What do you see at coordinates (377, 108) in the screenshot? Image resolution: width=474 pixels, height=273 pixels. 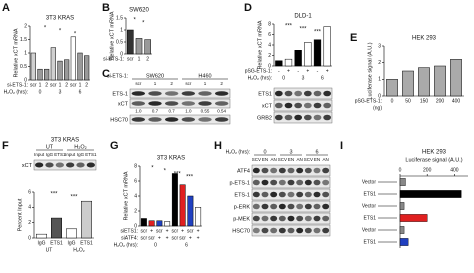 I see `row-label: (ng)` at bounding box center [377, 108].